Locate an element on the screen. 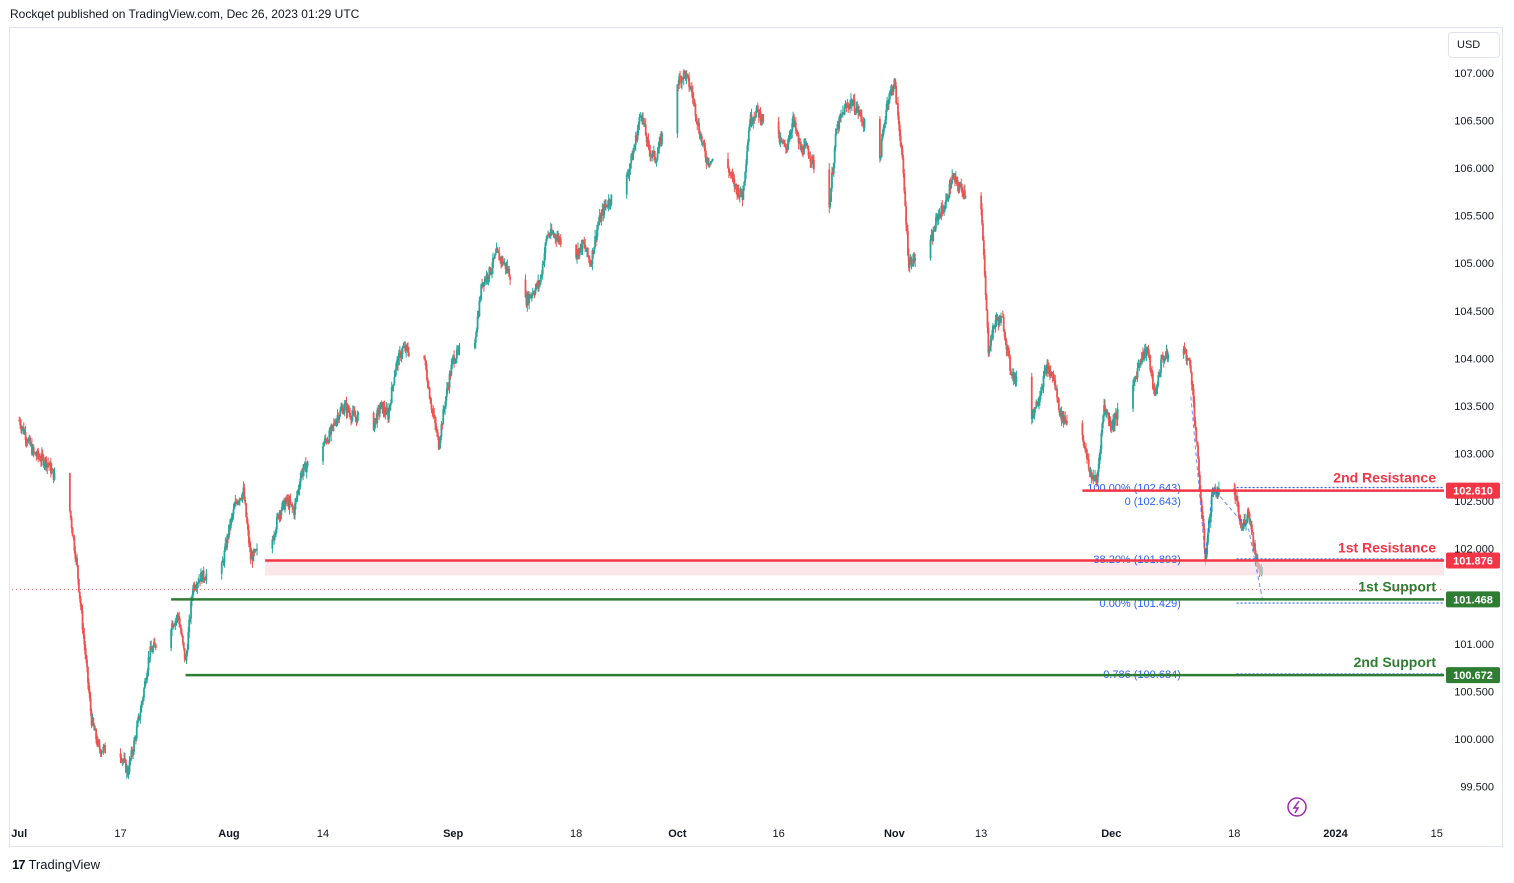 The image size is (1514, 883). replay-icon is located at coordinates (1297, 807).